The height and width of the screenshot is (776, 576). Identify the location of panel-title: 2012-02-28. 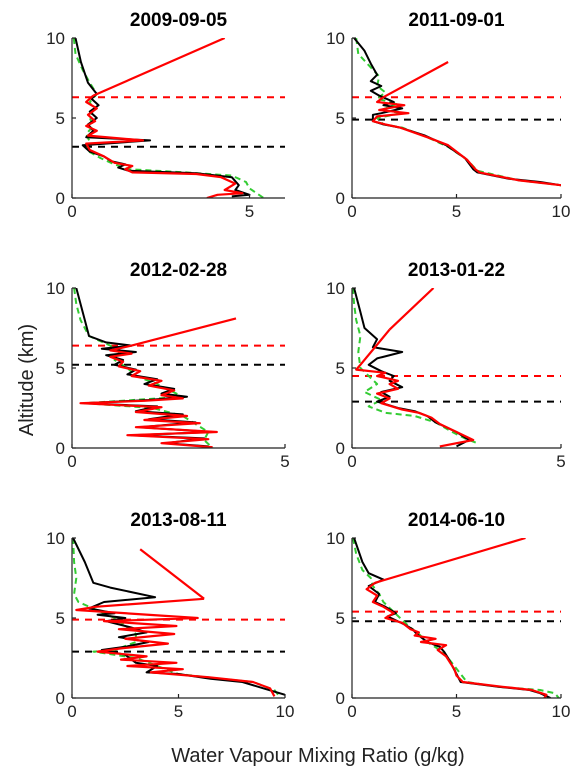
(178, 270).